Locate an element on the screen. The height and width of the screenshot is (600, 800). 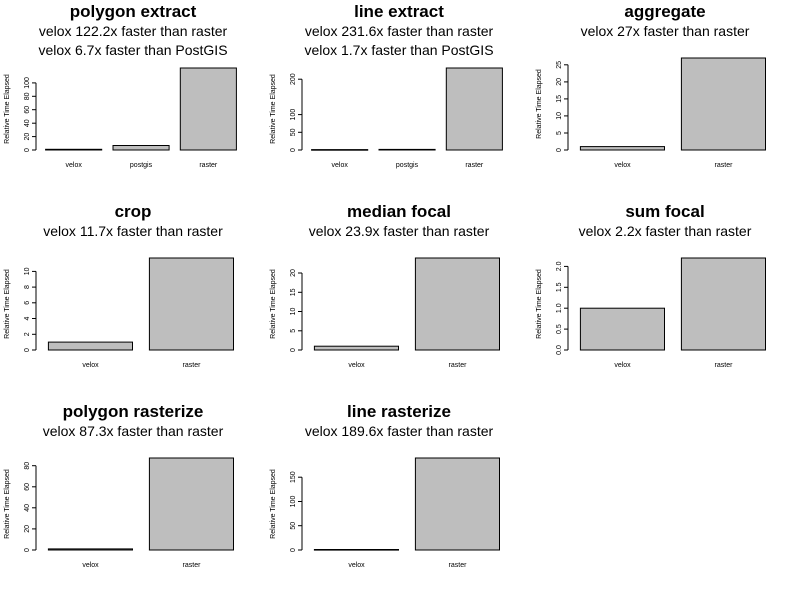
chart-subtitle: velox 6.7x faster than PostGIS is located at coordinates (133, 50).